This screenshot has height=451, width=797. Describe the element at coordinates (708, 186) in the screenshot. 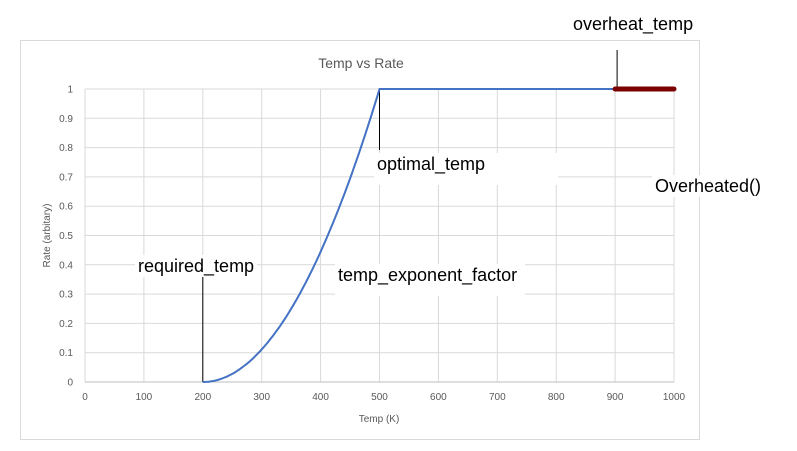

I see `annotation-overheated: Overheated()` at that location.